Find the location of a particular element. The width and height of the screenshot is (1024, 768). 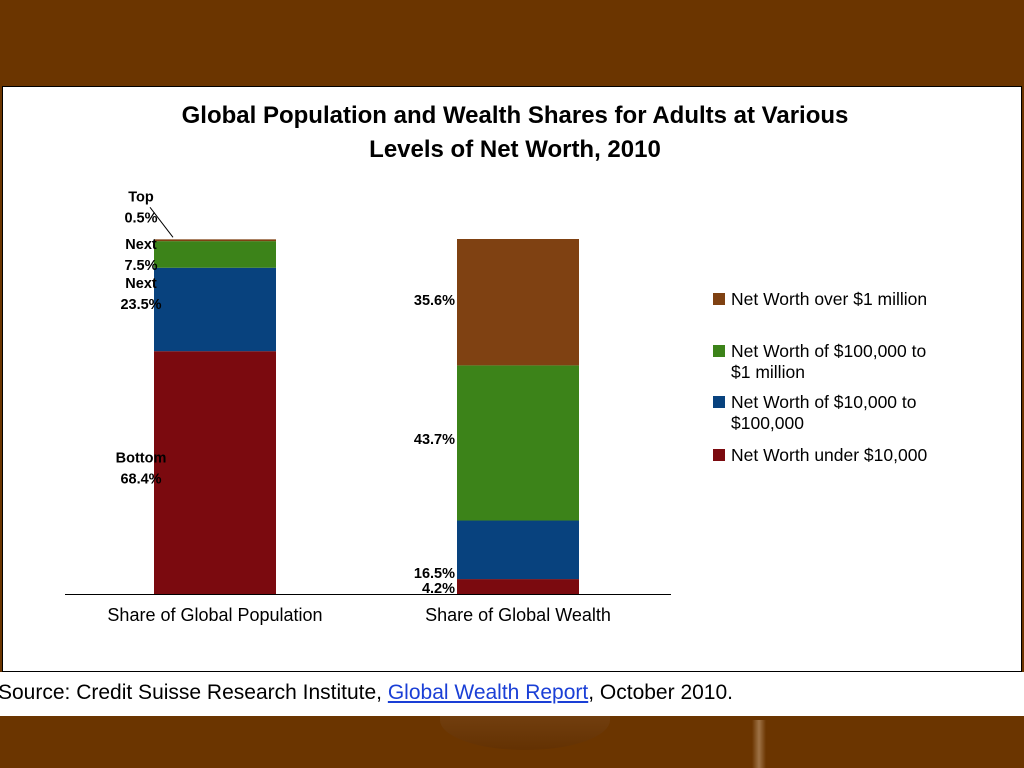

population-label-0-line-1: Bottom is located at coordinates (141, 459).